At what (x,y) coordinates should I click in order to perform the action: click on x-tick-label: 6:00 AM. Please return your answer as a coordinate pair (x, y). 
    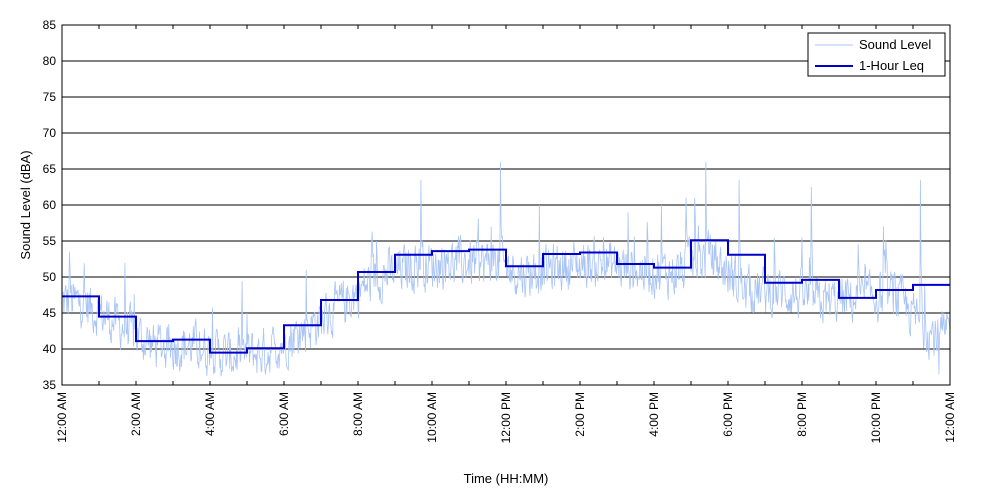
    Looking at the image, I should click on (284, 414).